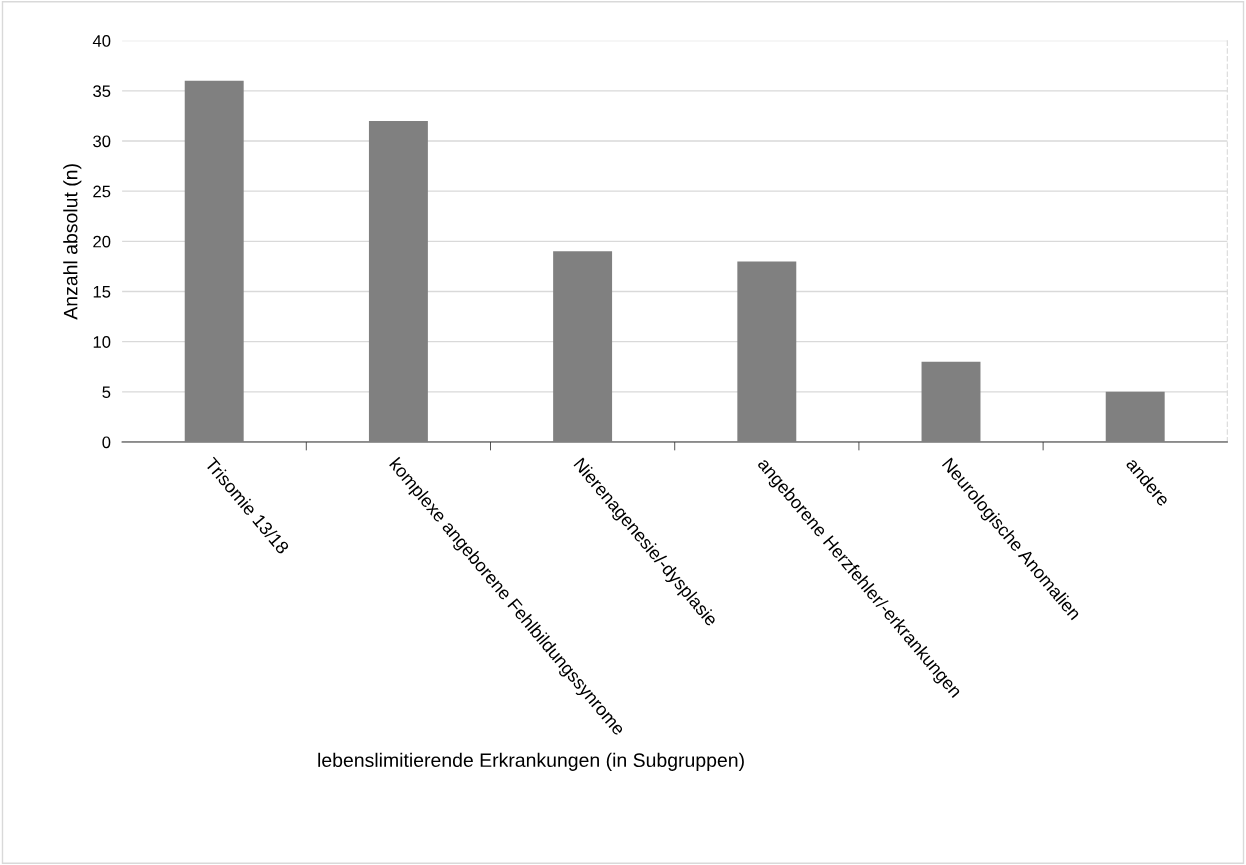  Describe the element at coordinates (102, 342) in the screenshot. I see `y-tick-label: 10` at that location.